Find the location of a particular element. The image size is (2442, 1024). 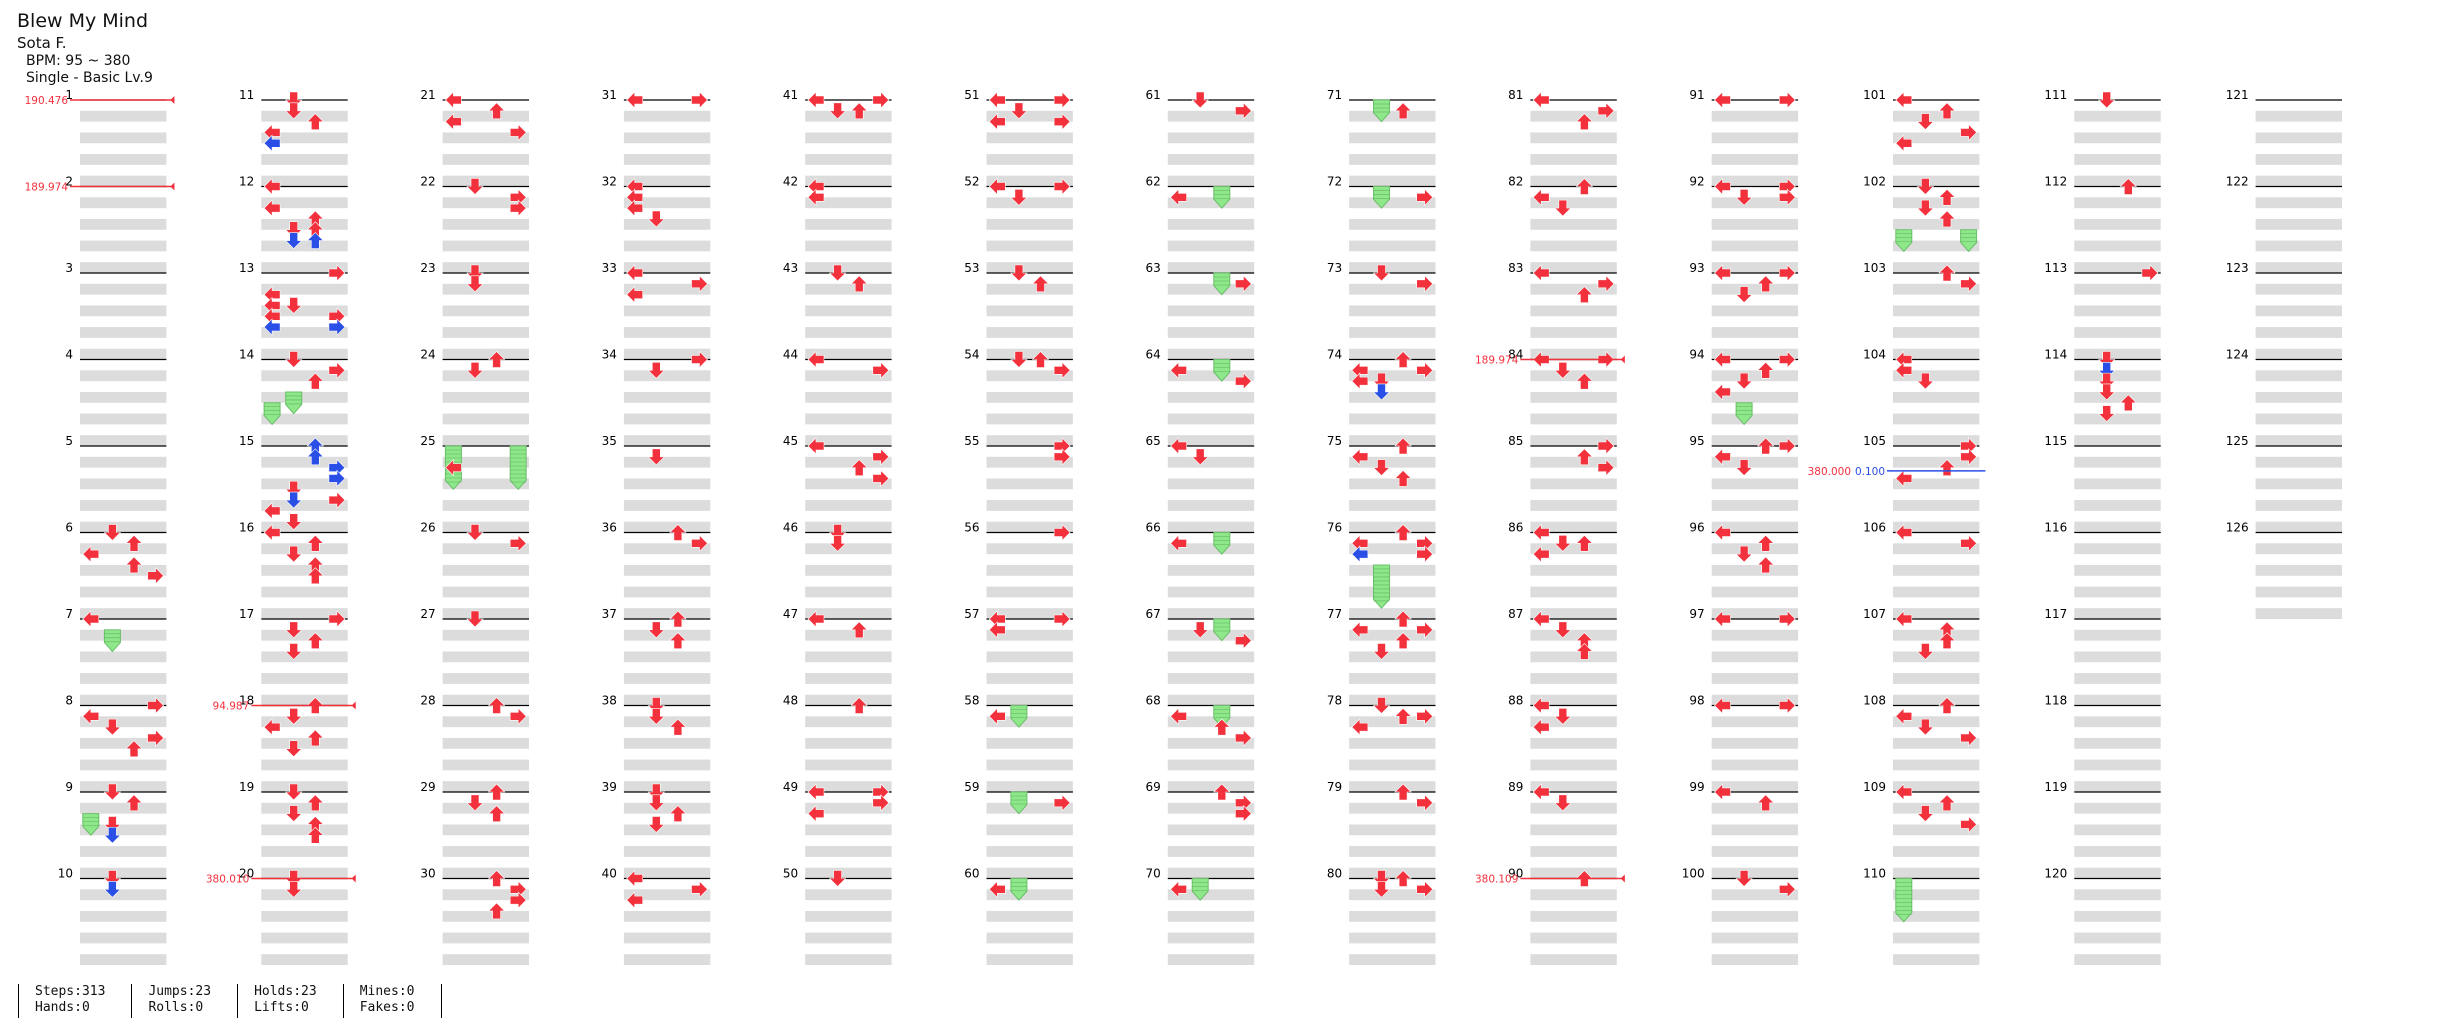

measure: 108 is located at coordinates (1921, 743).